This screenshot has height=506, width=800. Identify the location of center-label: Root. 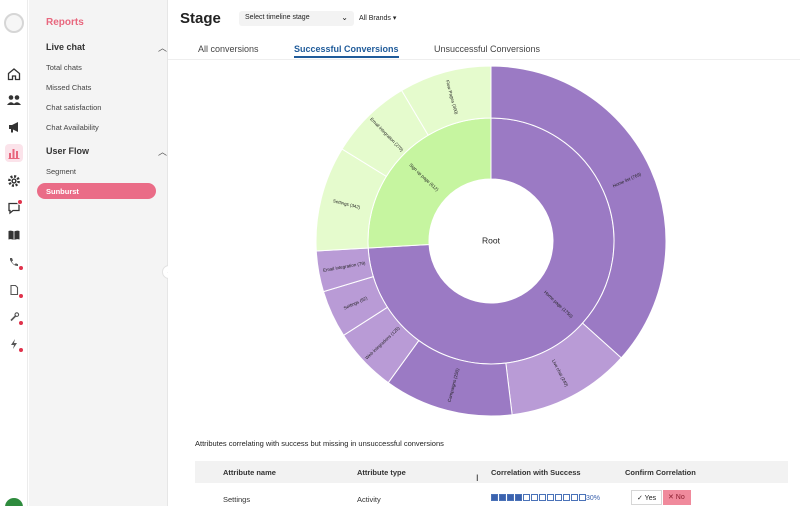
(491, 240).